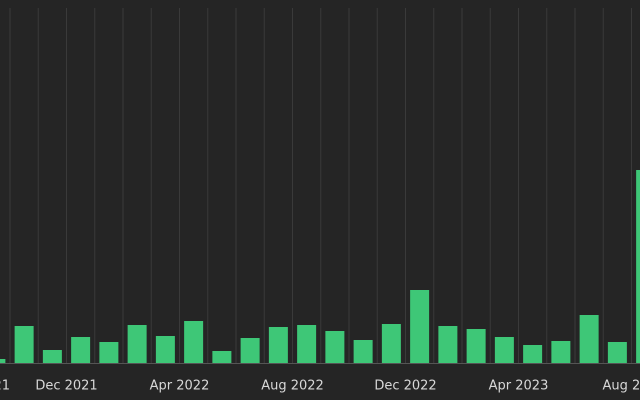  Describe the element at coordinates (292, 386) in the screenshot. I see `x-tick-label: Aug 2022` at that location.